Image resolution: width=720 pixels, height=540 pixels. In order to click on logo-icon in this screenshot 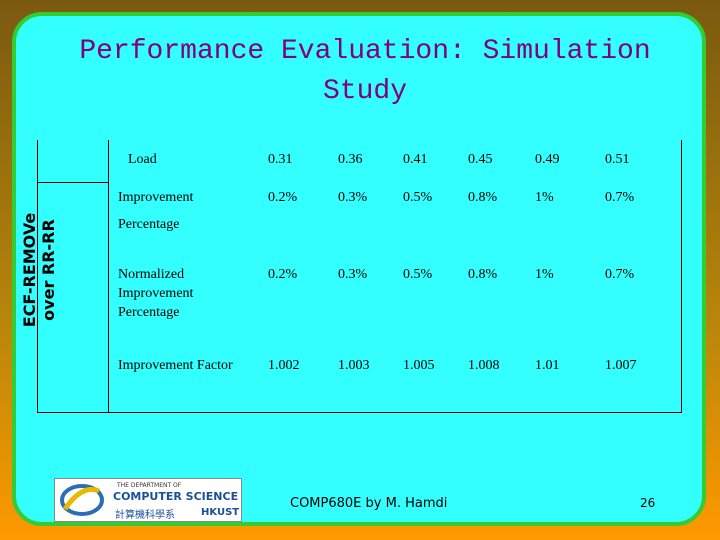, I will do `click(82, 500)`.